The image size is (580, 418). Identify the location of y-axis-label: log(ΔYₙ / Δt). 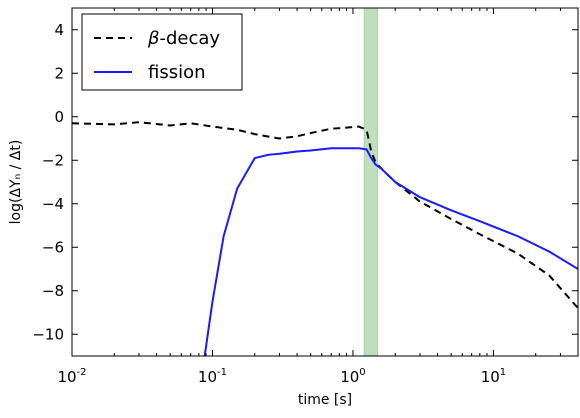
(16, 182).